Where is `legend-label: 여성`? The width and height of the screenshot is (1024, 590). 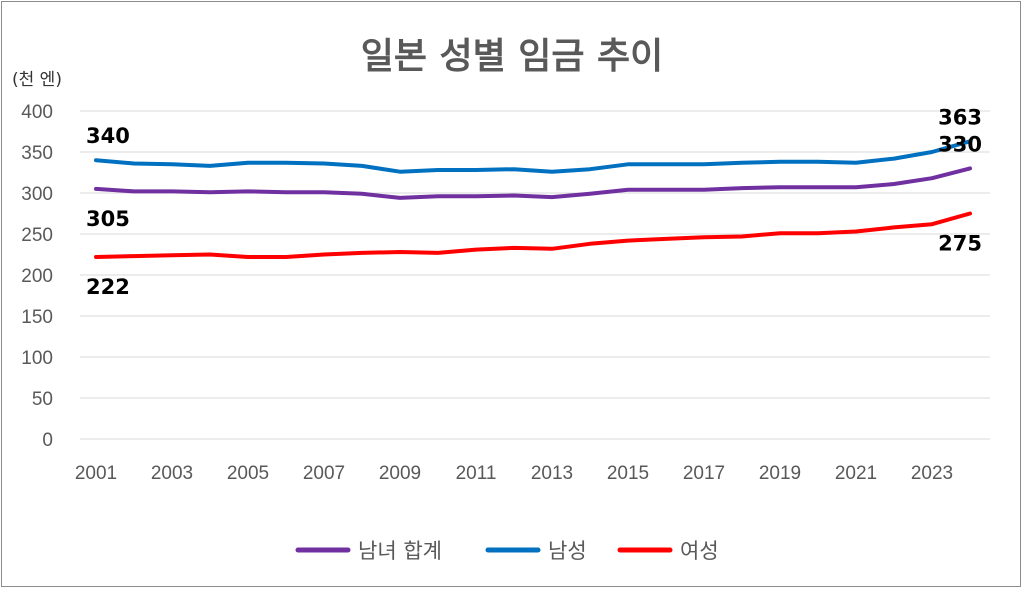 legend-label: 여성 is located at coordinates (699, 551).